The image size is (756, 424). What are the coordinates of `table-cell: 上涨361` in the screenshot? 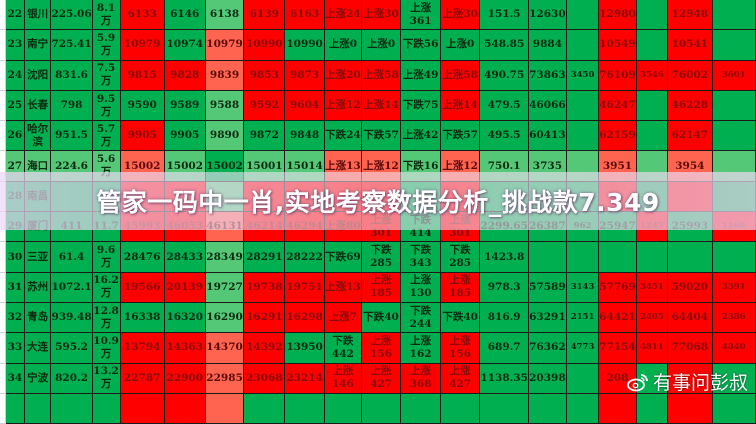 It's located at (420, 15).